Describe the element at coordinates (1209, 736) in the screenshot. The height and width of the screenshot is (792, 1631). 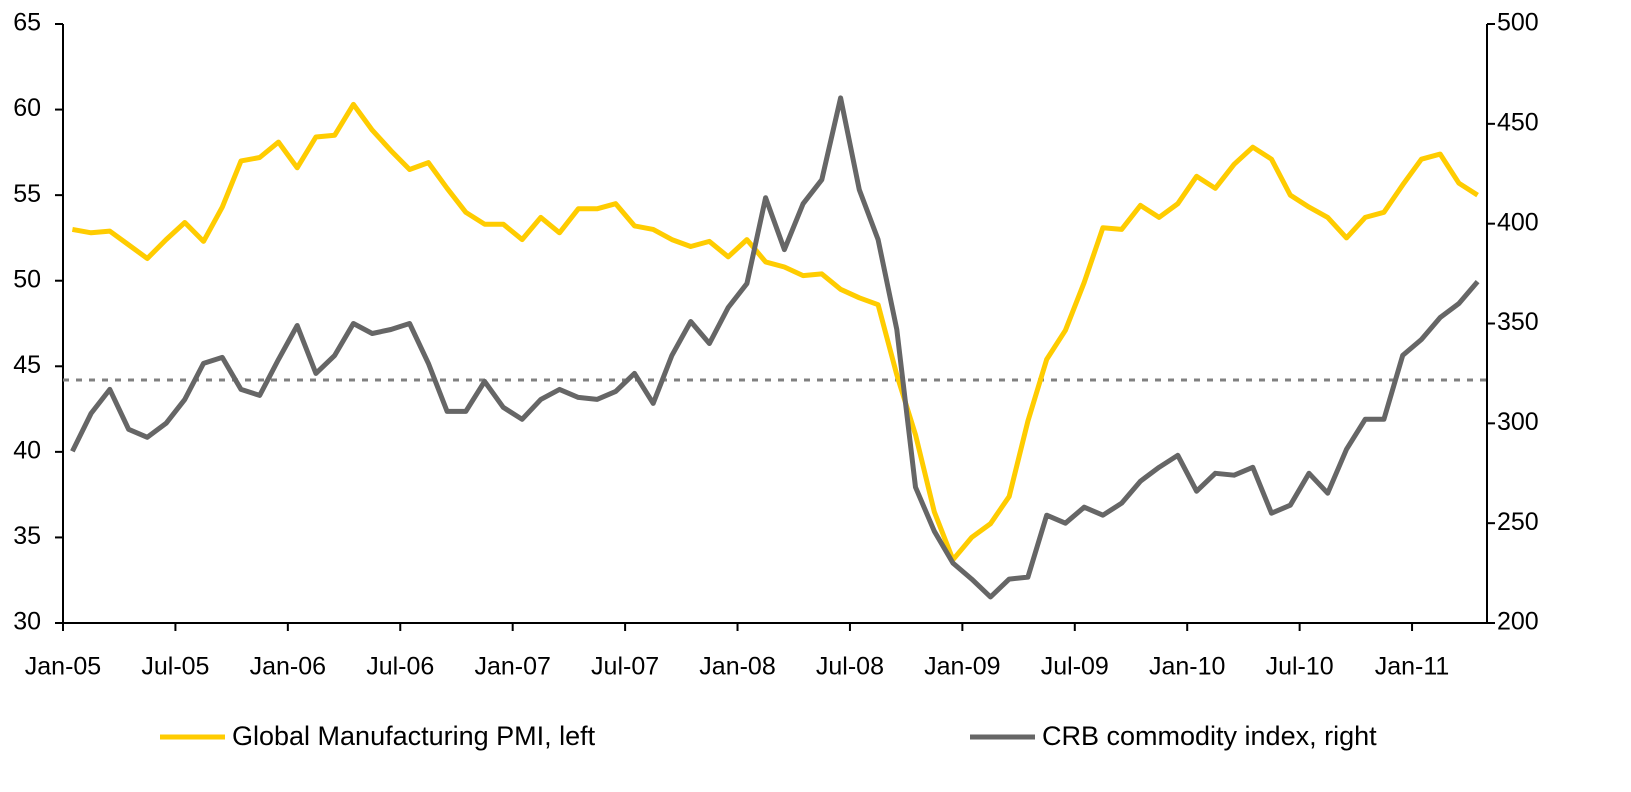
I see `legend-label: CRB commodity index, right` at that location.